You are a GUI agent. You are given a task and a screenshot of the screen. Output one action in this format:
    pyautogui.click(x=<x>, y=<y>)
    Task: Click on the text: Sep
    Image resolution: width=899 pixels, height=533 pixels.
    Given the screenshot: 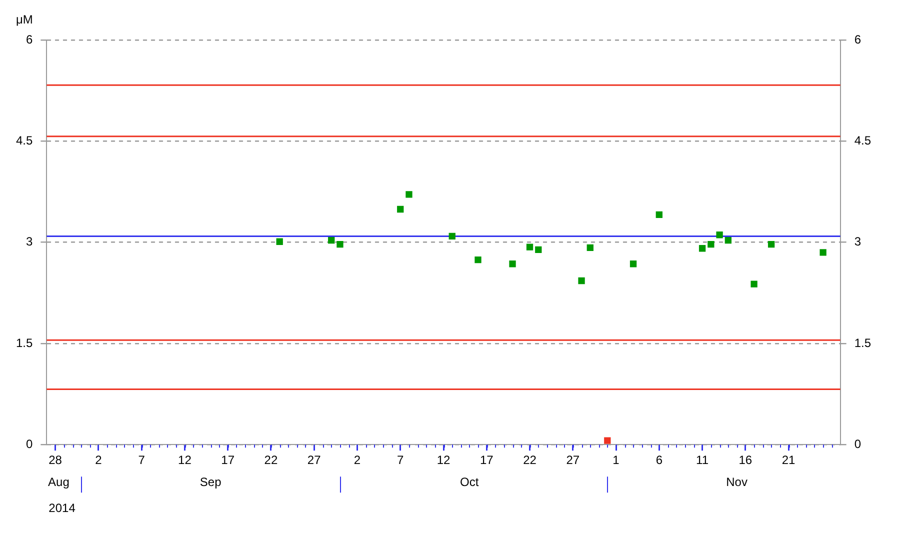 What is the action you would take?
    pyautogui.click(x=211, y=481)
    